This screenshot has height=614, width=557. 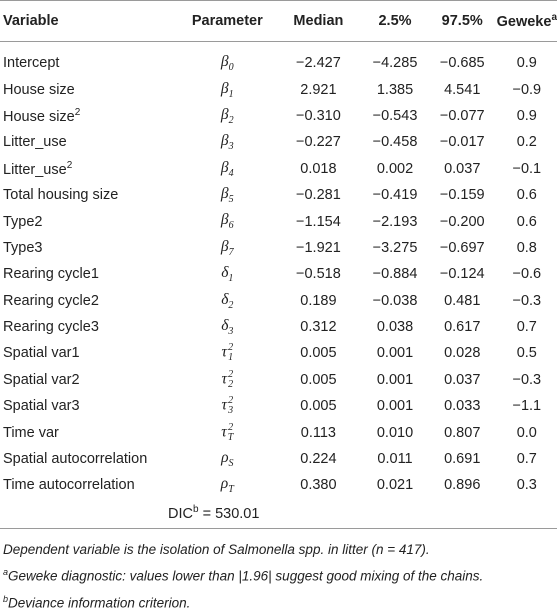 I want to click on parameter-subscript: 2, so click(x=231, y=305).